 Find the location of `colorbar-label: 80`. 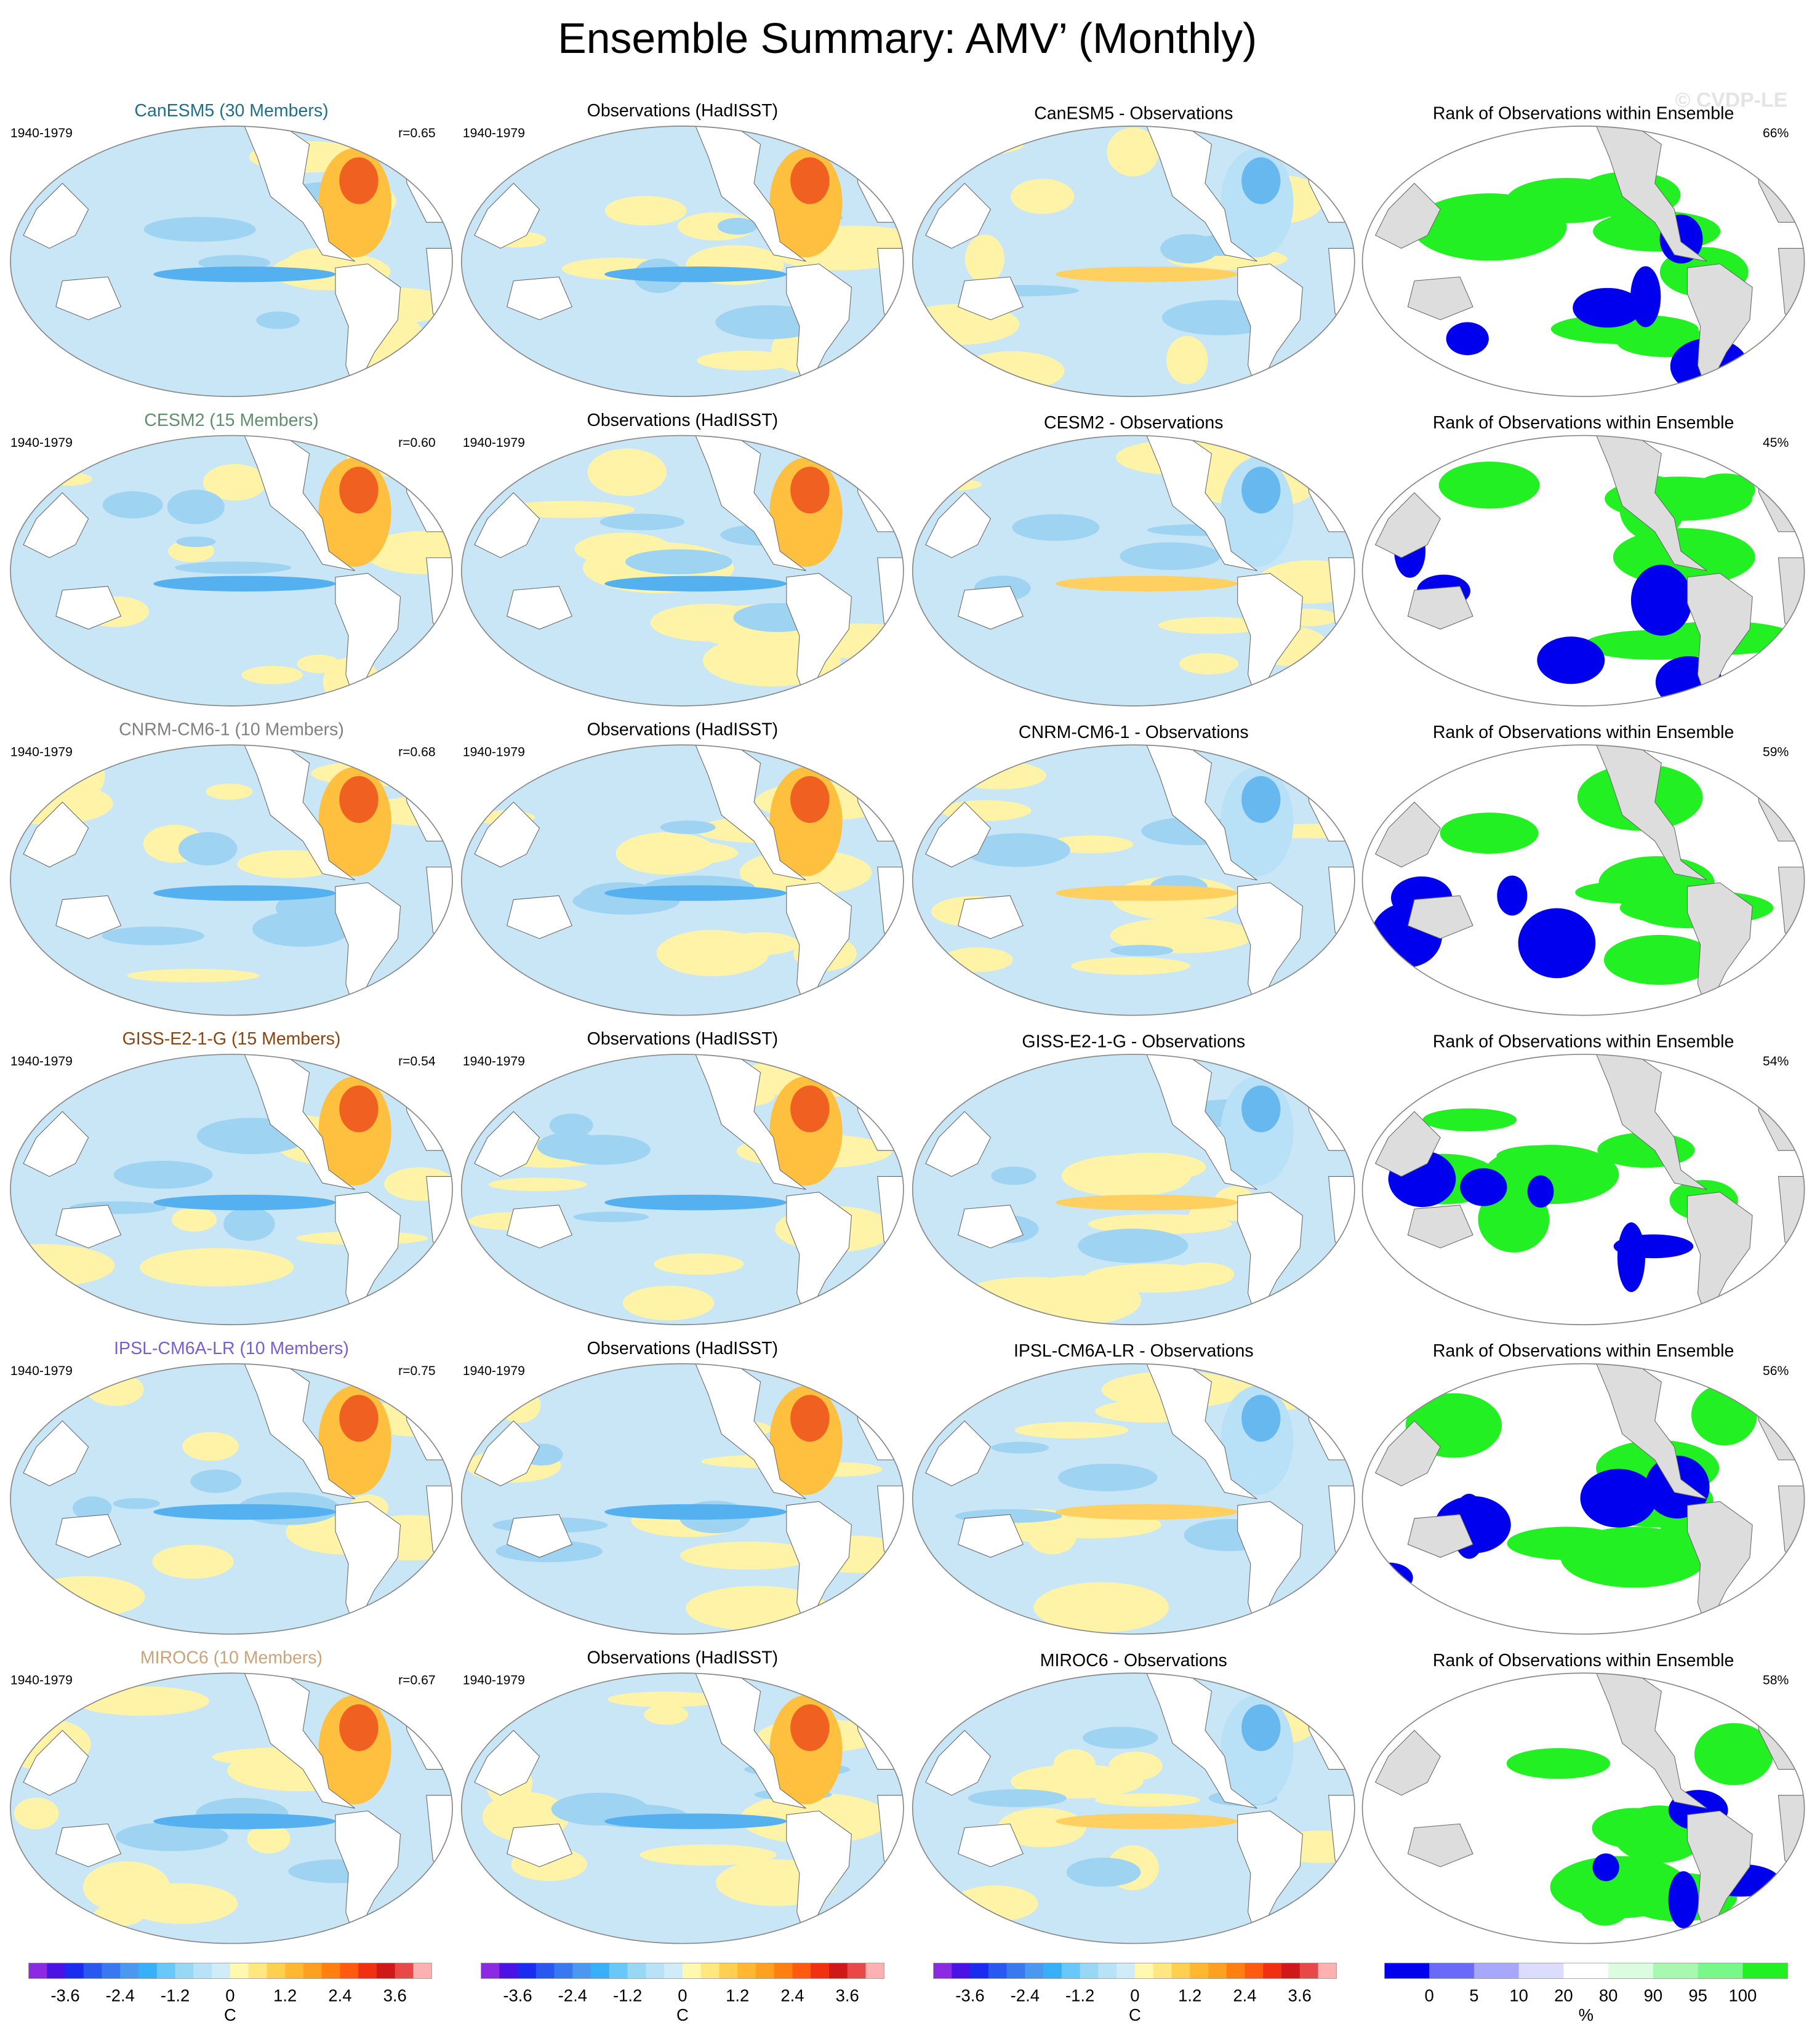

colorbar-label: 80 is located at coordinates (1608, 1996).